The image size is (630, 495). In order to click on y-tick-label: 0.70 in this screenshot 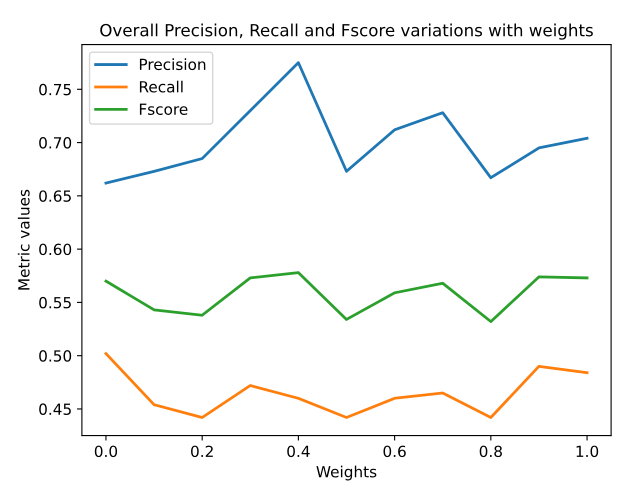, I will do `click(55, 143)`.